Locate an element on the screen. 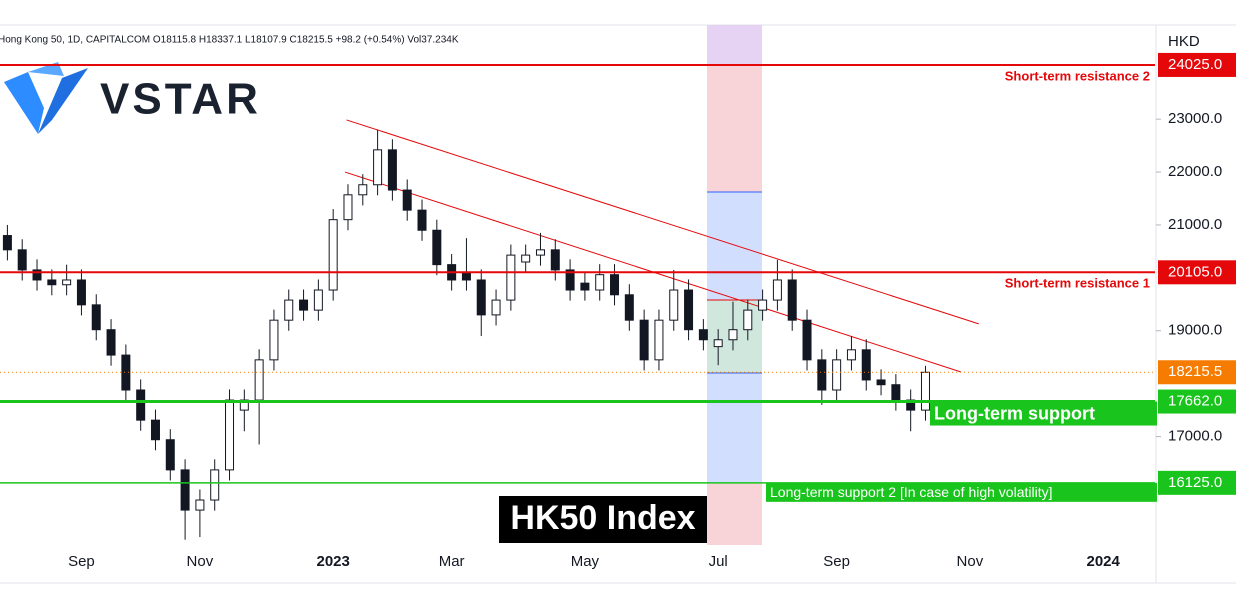 The image size is (1236, 616). logo-text: VSTAR is located at coordinates (180, 99).